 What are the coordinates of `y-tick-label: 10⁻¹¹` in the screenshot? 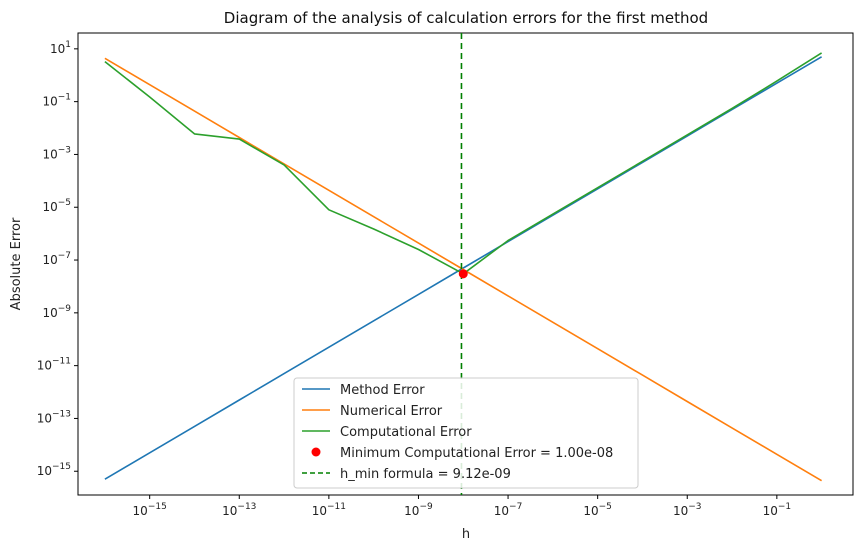 It's located at (54, 365).